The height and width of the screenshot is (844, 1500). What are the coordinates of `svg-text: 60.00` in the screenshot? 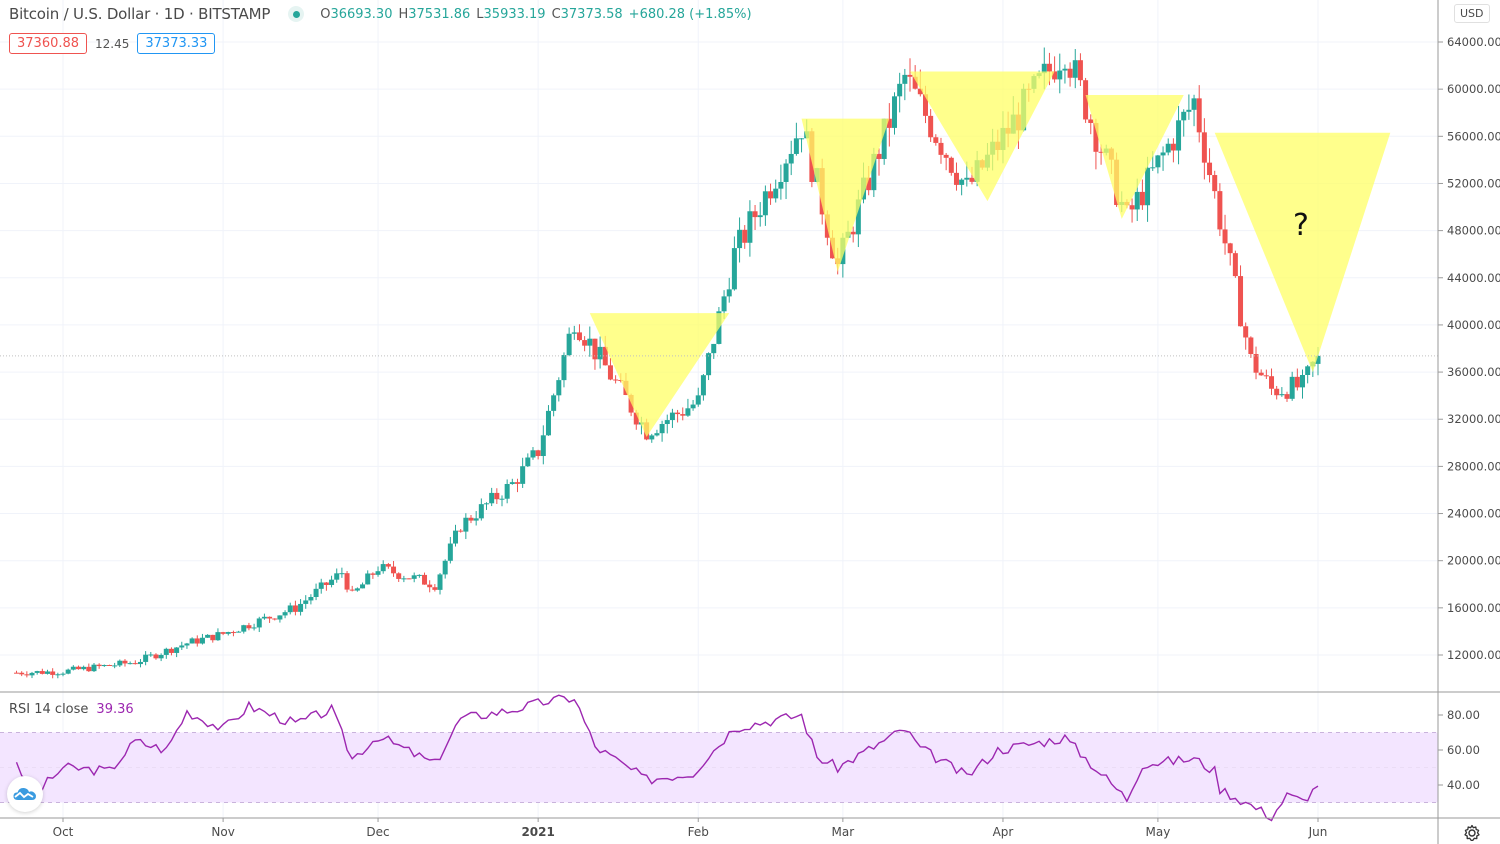 It's located at (1463, 750).